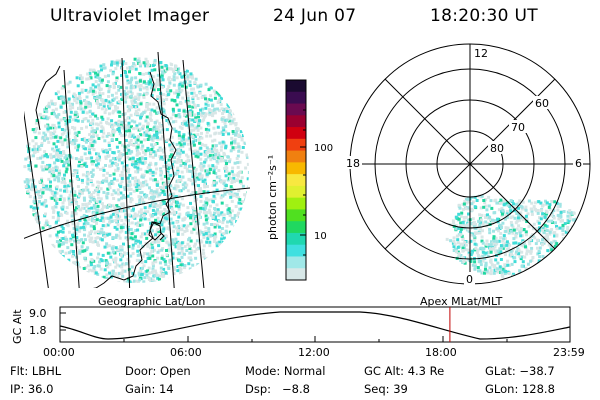  Describe the element at coordinates (542, 103) in the screenshot. I see `mlat-label-60: 60` at that location.